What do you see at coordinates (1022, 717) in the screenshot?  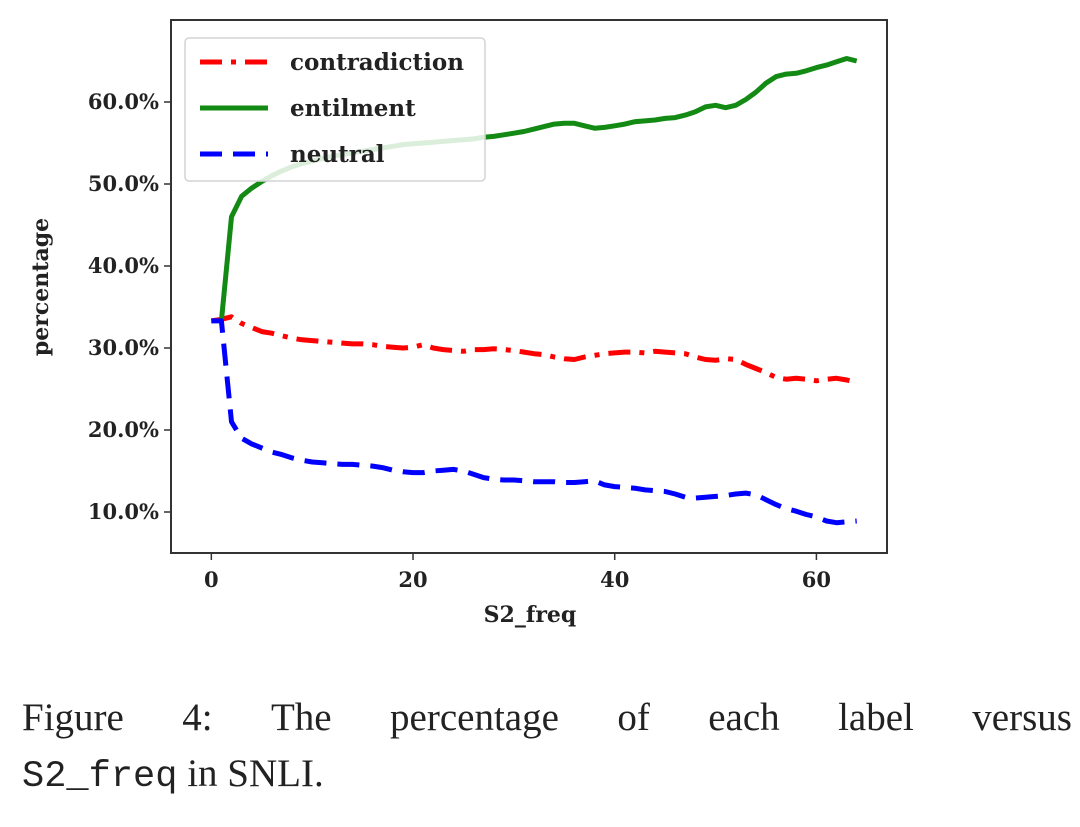 I see `caption-word: versus` at bounding box center [1022, 717].